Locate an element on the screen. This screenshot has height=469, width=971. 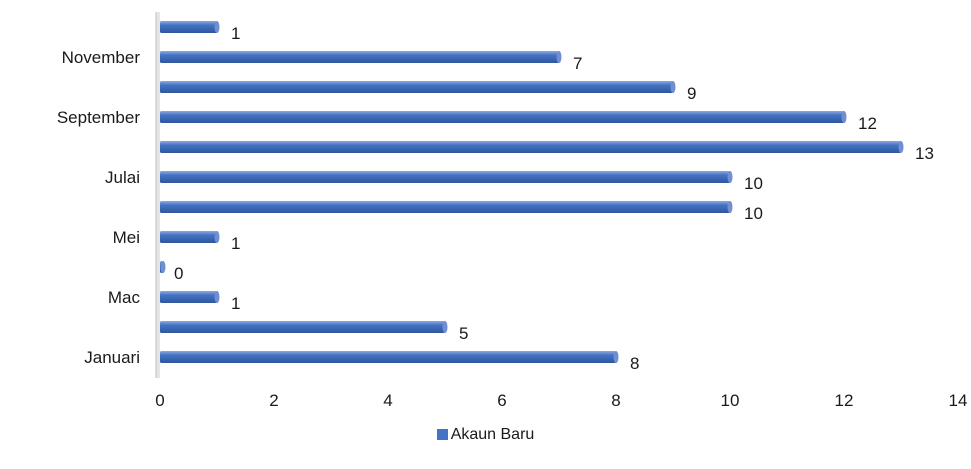
legend-label: Akaun Baru is located at coordinates (492, 434).